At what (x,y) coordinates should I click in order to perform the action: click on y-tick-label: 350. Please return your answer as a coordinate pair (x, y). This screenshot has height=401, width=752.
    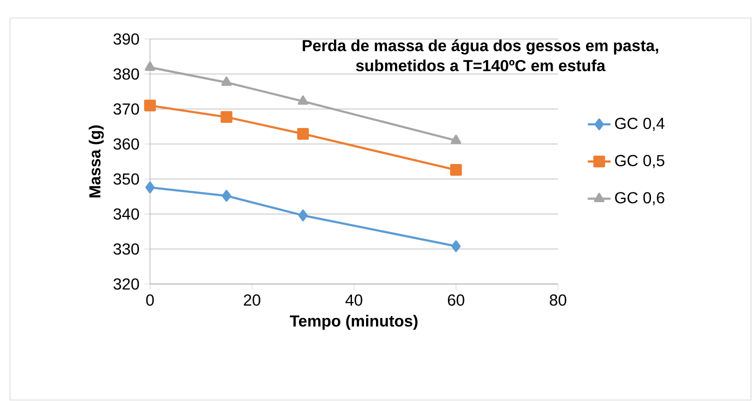
    Looking at the image, I should click on (126, 179).